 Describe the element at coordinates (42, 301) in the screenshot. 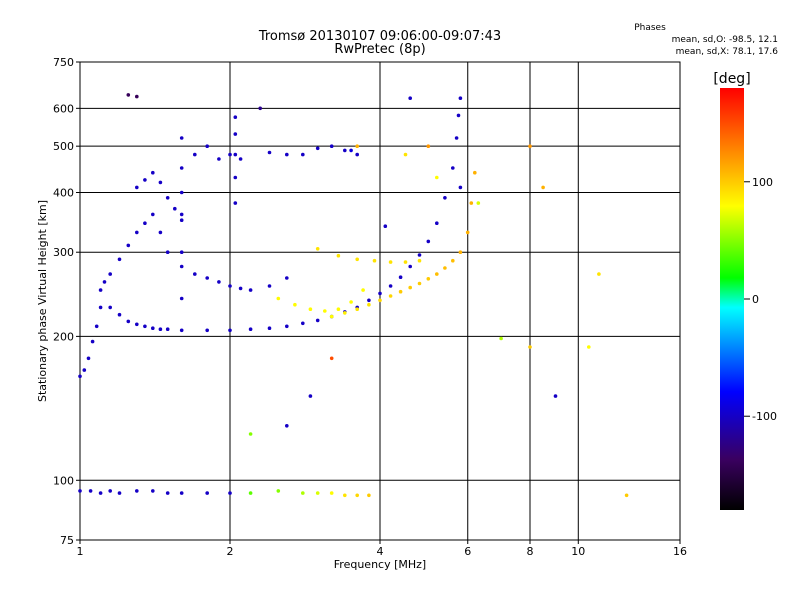

I see `y-axis-label: Stationary phase Virtual Height [km]` at that location.